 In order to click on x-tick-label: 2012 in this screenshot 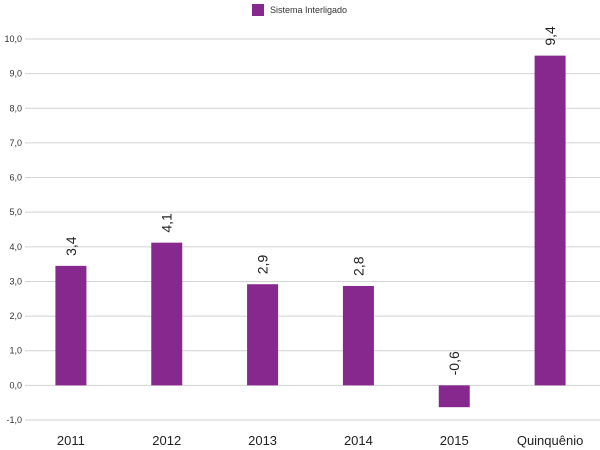, I will do `click(166, 440)`.